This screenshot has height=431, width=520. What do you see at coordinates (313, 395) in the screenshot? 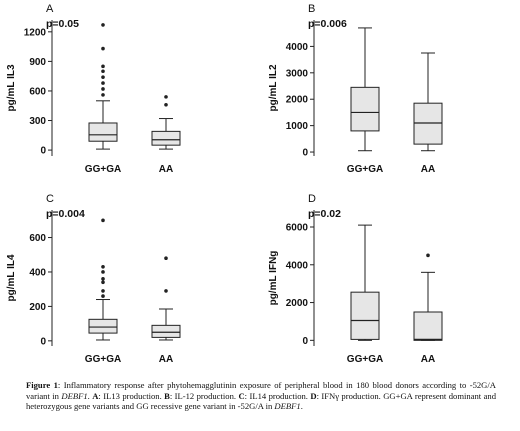
I see `caption-d-label: D` at bounding box center [313, 395].